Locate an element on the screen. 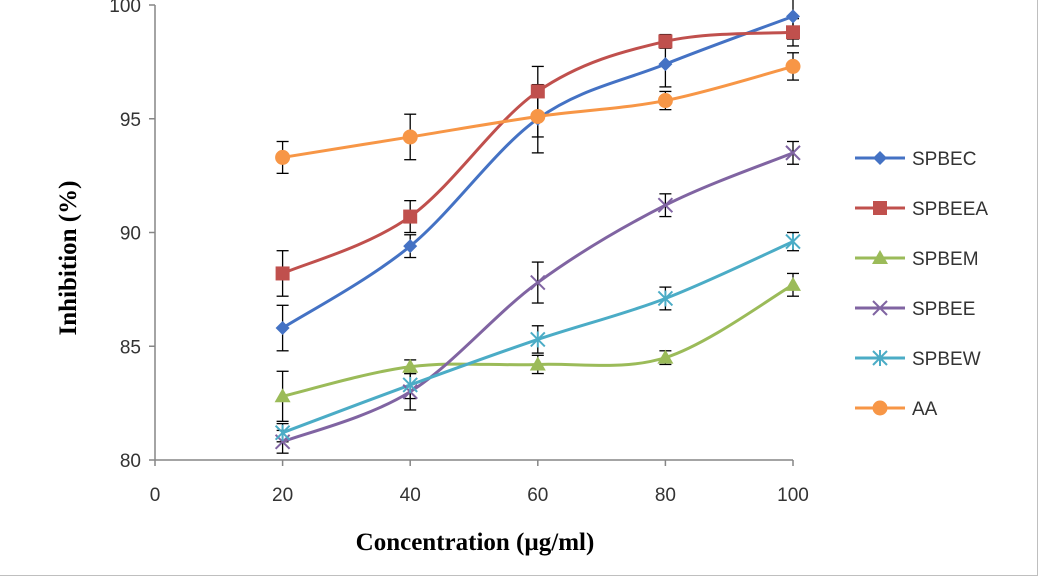 The image size is (1038, 576). x-tick-label: 40 is located at coordinates (410, 495).